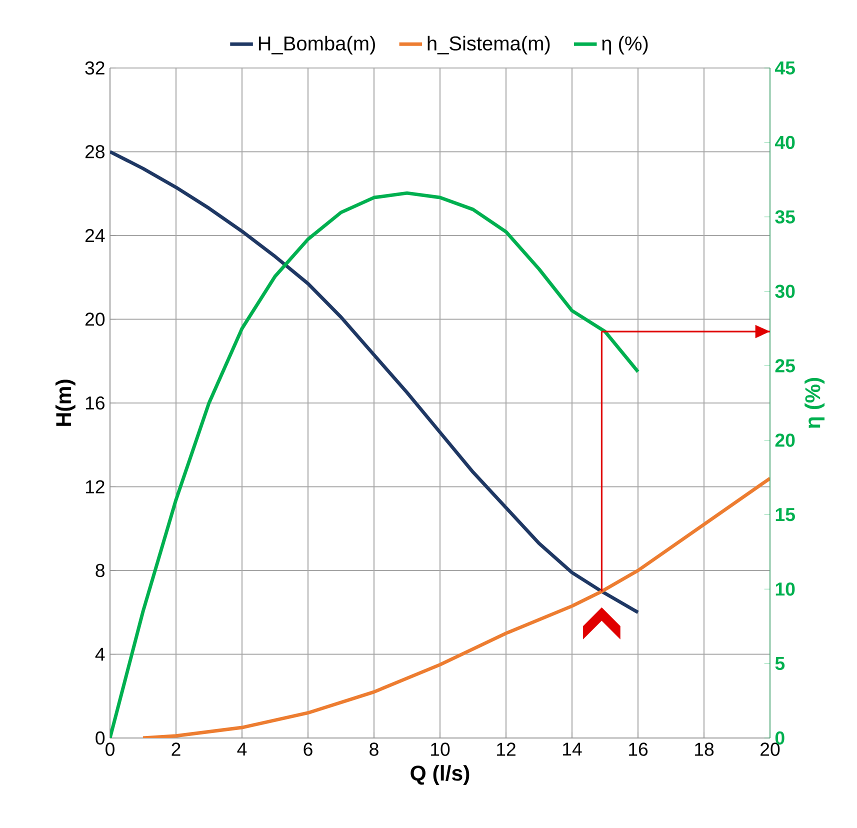  I want to click on x-tick-label: 8, so click(374, 749).